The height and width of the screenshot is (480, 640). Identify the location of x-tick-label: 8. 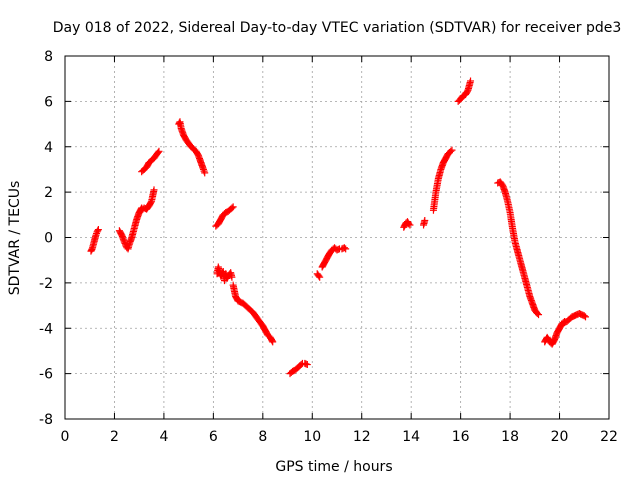
(262, 437).